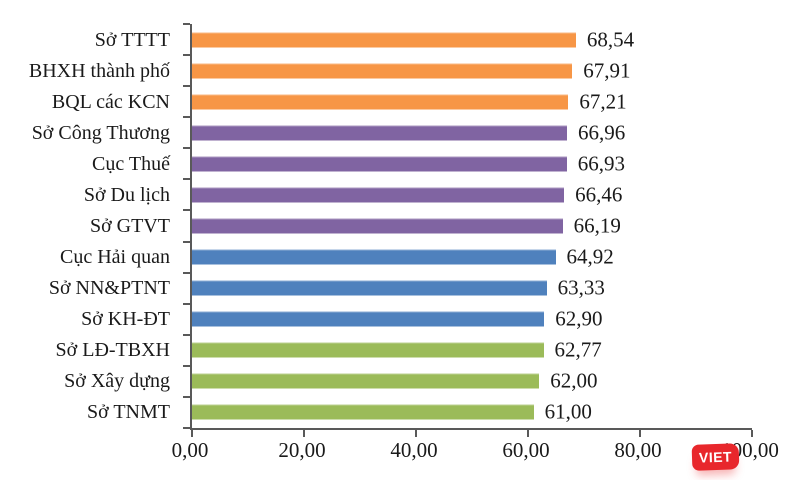 The height and width of the screenshot is (480, 800). What do you see at coordinates (109, 288) in the screenshot?
I see `category-label: Sở NN&PTNT` at bounding box center [109, 288].